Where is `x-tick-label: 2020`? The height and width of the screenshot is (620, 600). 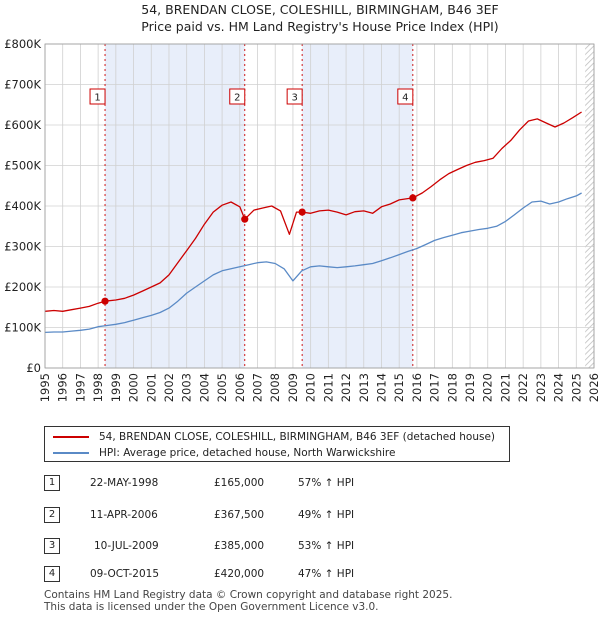 x-tick-label: 2020 is located at coordinates (488, 387).